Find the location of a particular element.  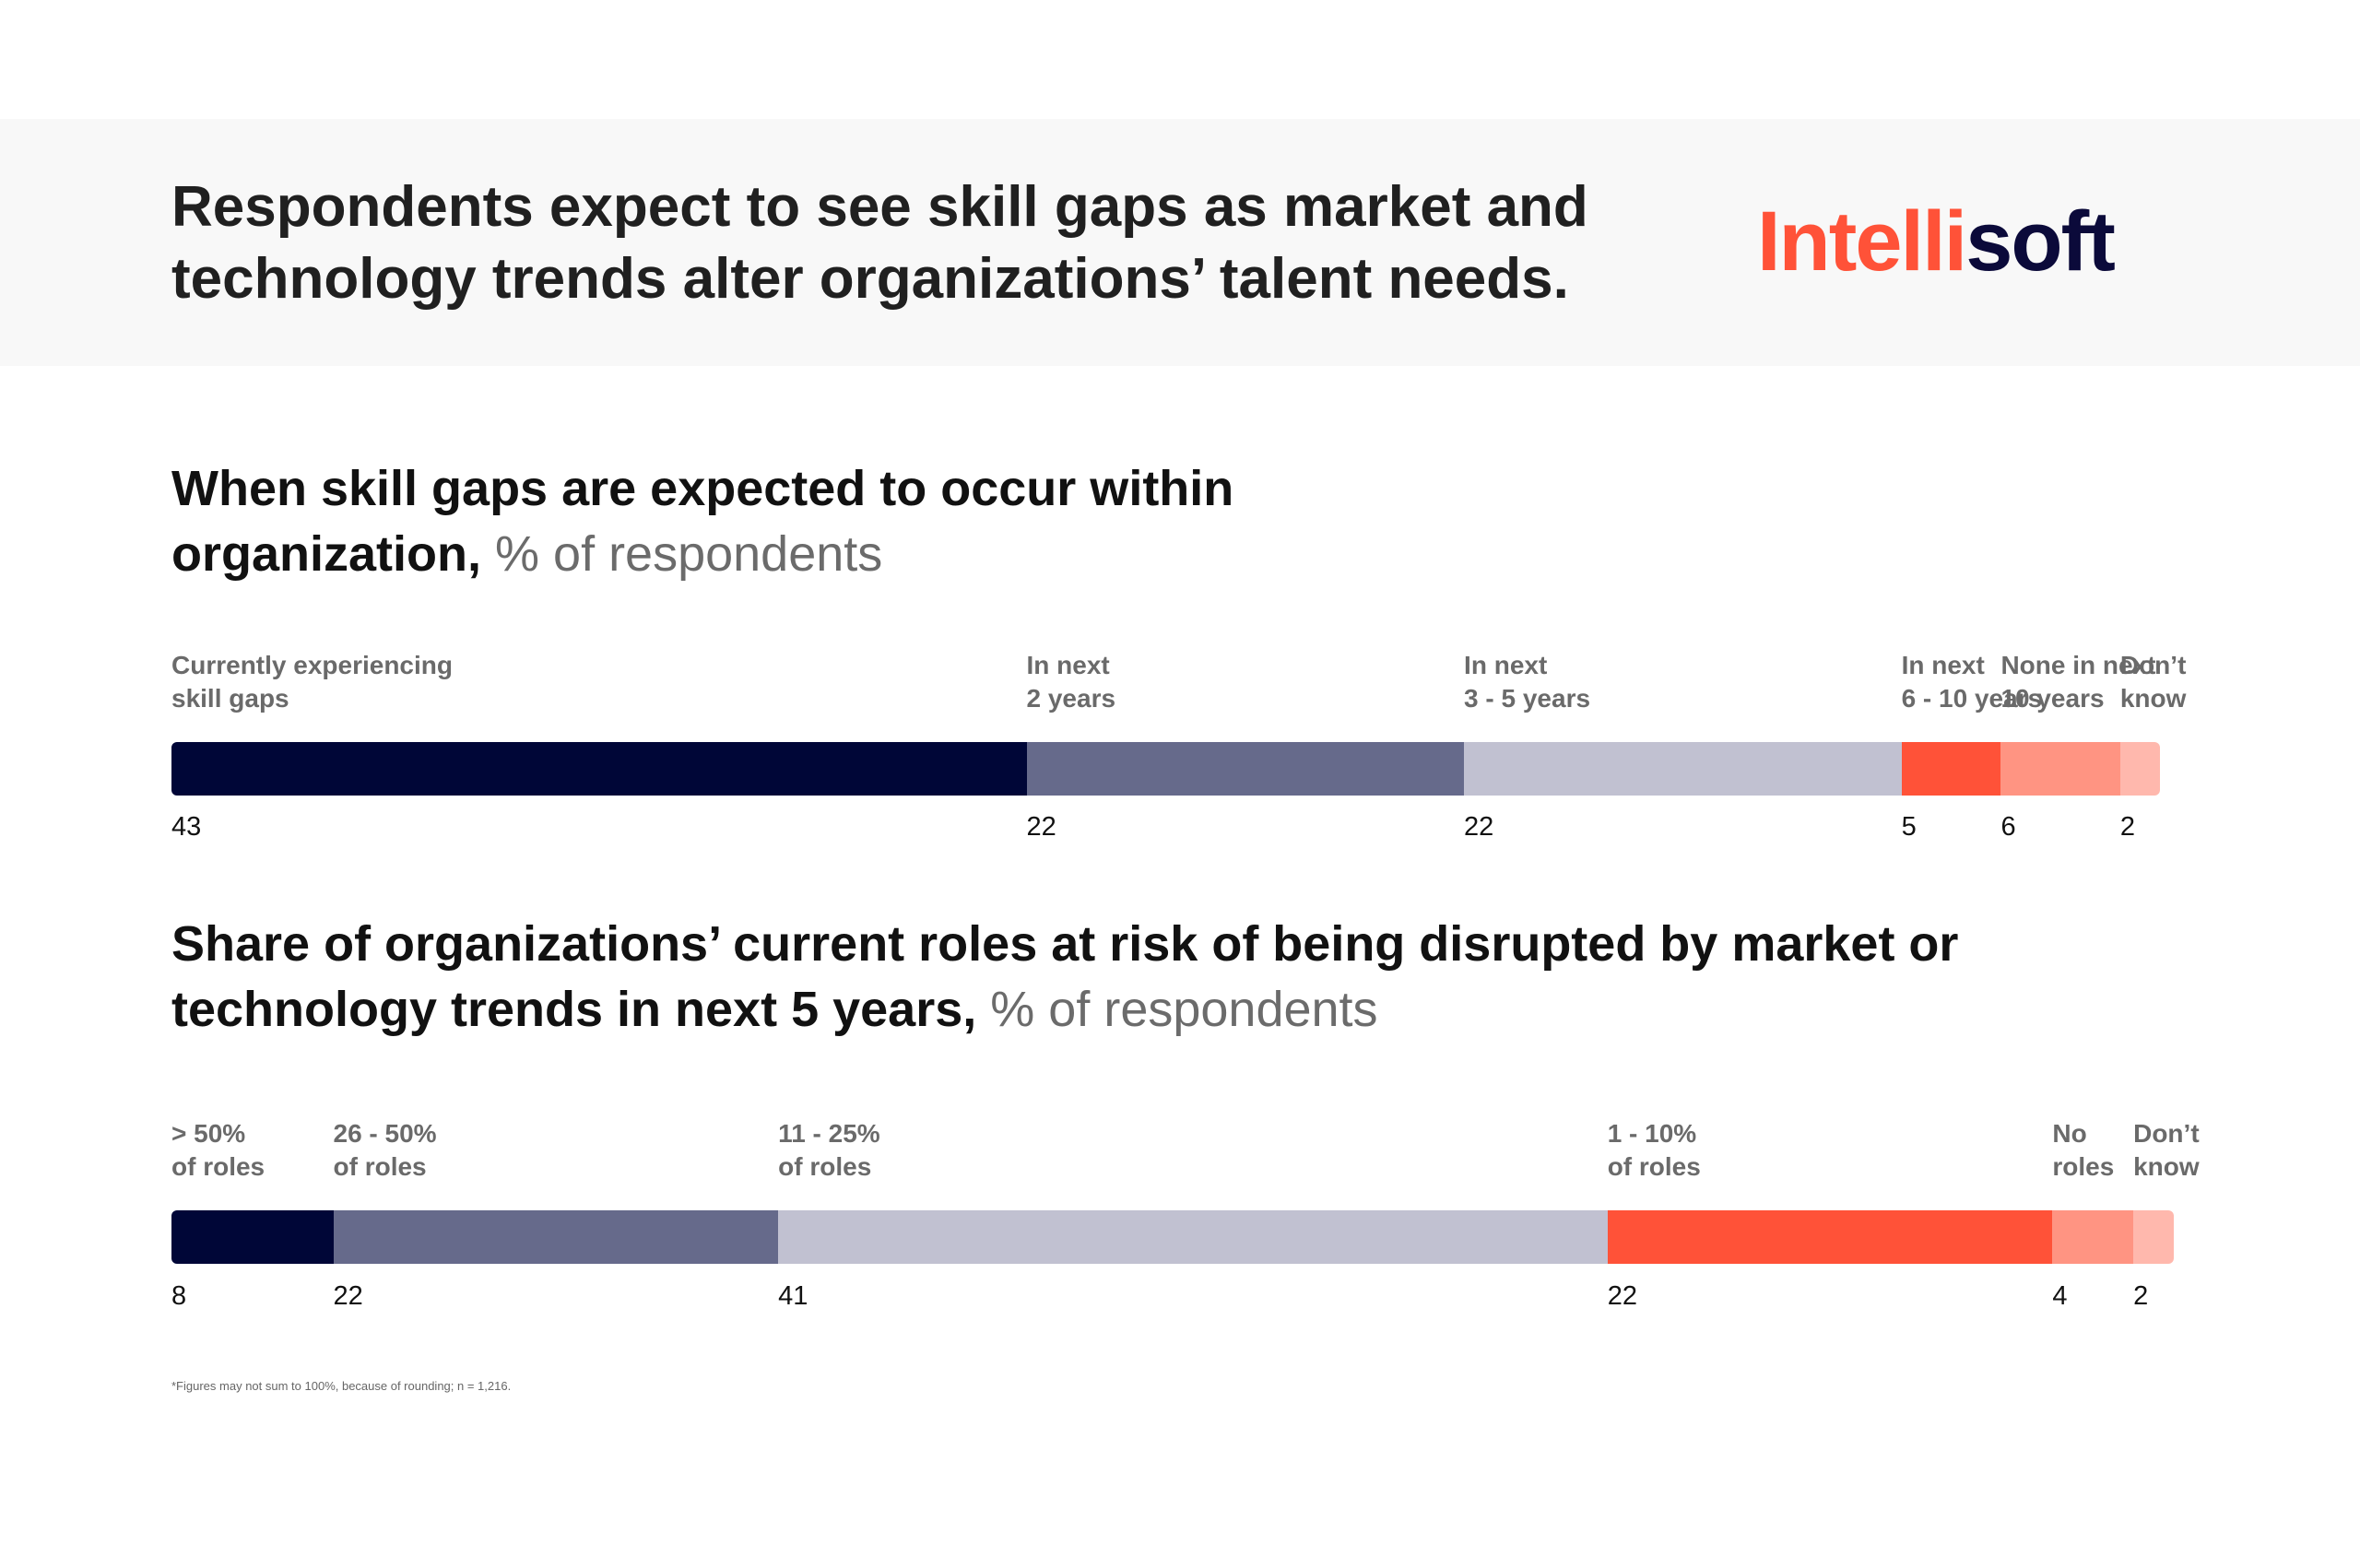

value-label-1: 43 is located at coordinates (186, 827).